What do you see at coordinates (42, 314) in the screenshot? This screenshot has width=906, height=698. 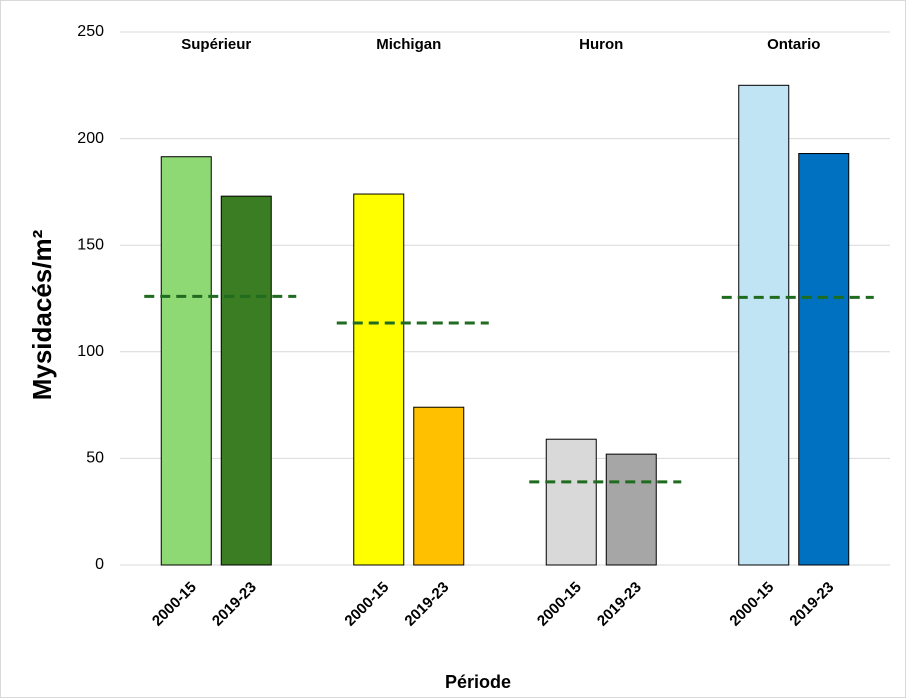 I see `y-axis-label: Mysidacés/m²` at bounding box center [42, 314].